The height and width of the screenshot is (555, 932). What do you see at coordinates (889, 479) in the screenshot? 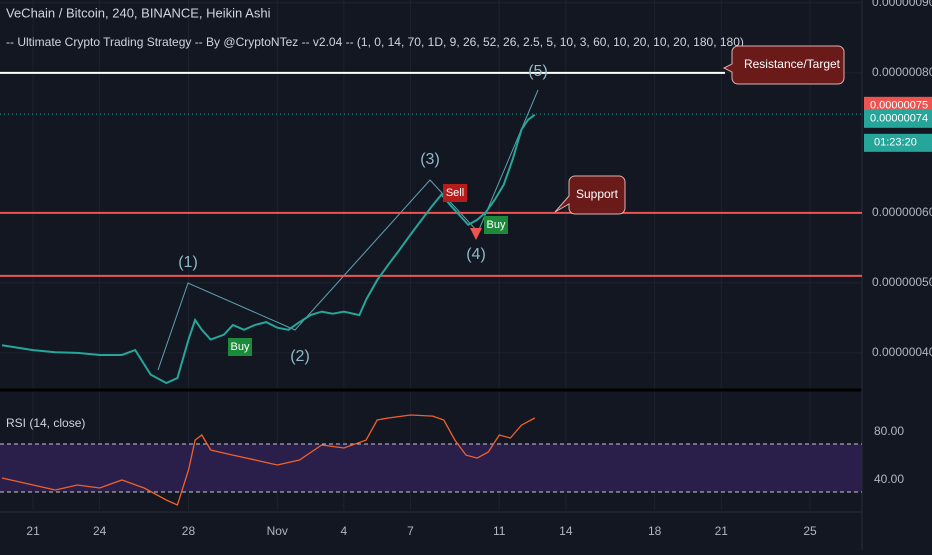
I see `y-tick-label: 40.00` at bounding box center [889, 479].